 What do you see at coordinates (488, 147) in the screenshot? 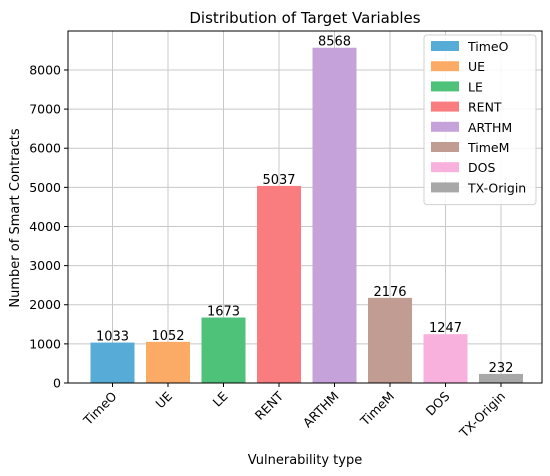
I see `legend-label: TimeM` at bounding box center [488, 147].